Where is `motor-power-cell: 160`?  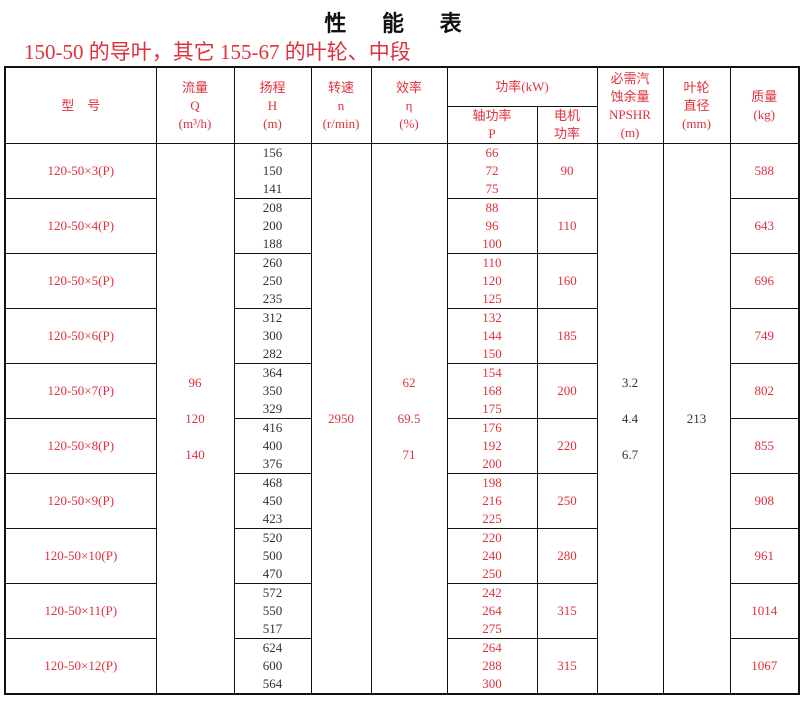
motor-power-cell: 160 is located at coordinates (567, 281).